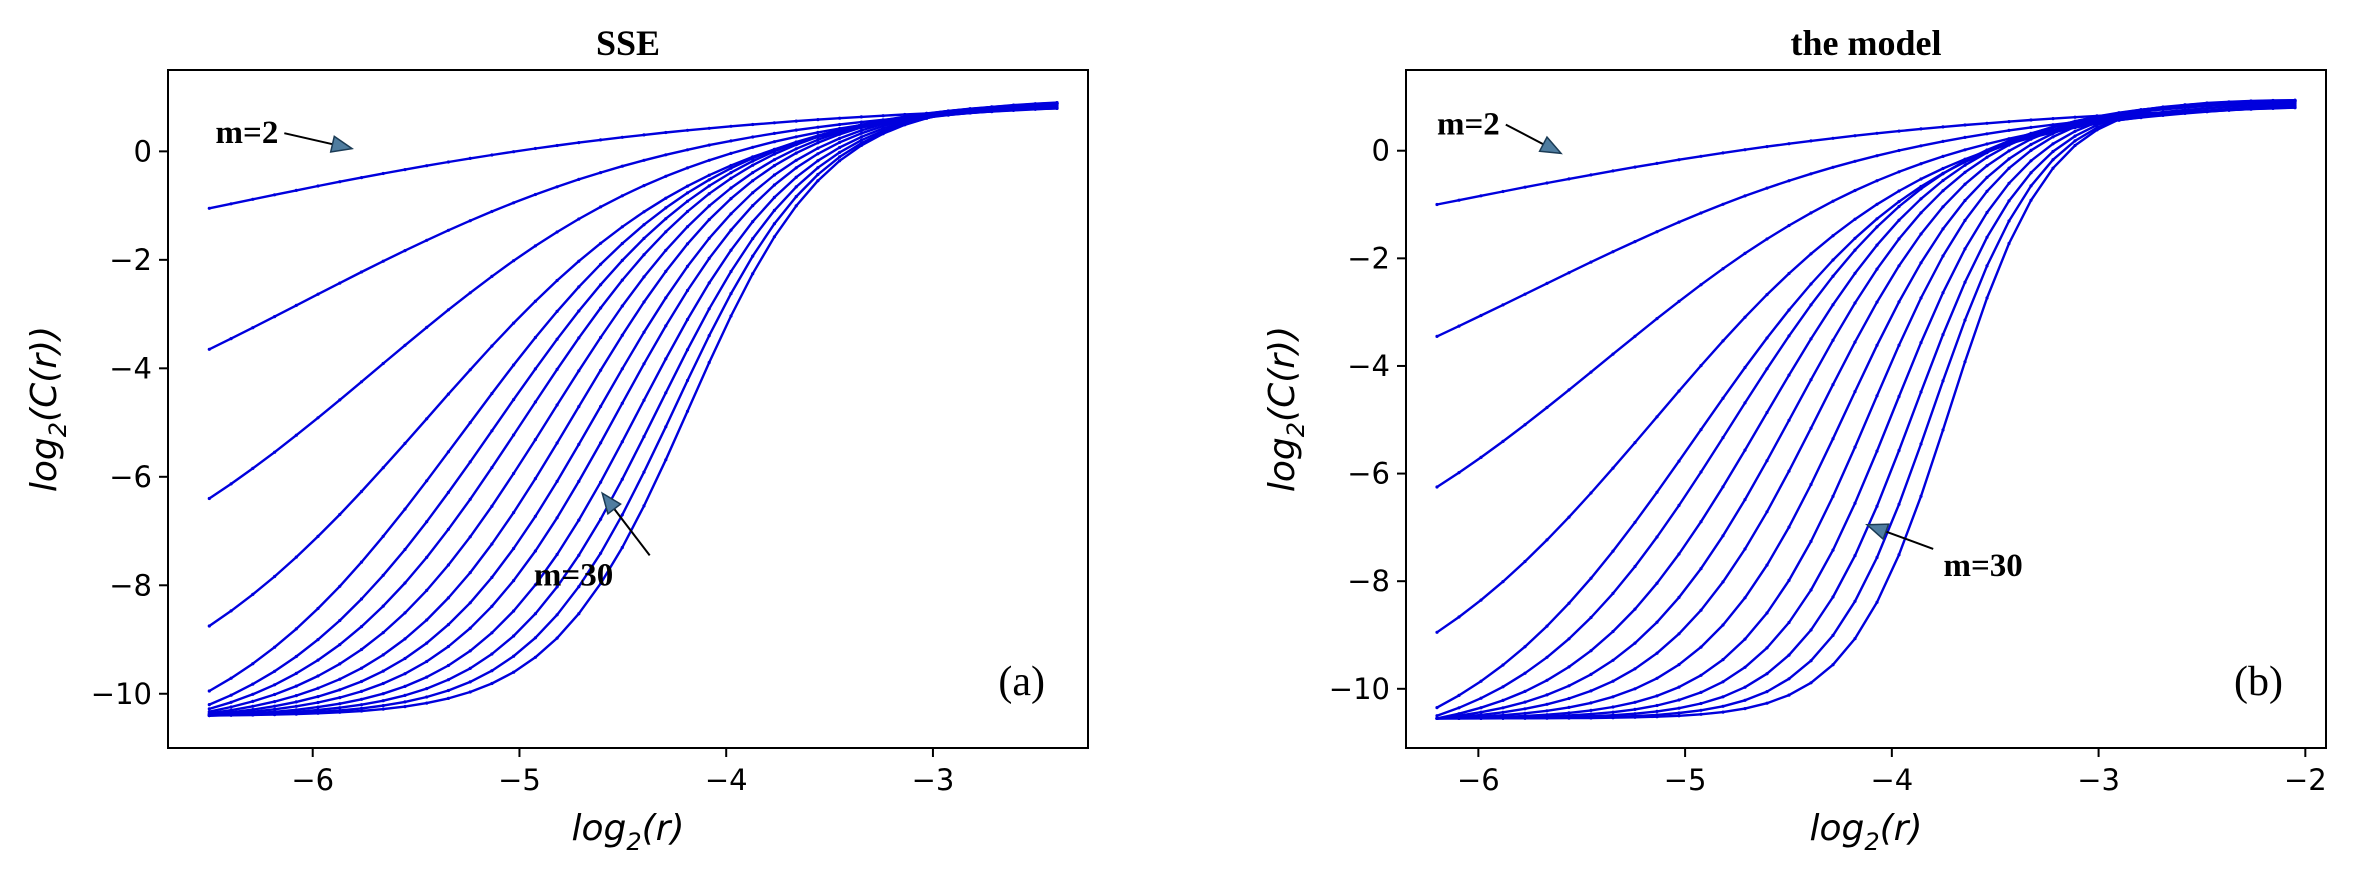  What do you see at coordinates (247, 133) in the screenshot?
I see `annotation-label: m=2` at bounding box center [247, 133].